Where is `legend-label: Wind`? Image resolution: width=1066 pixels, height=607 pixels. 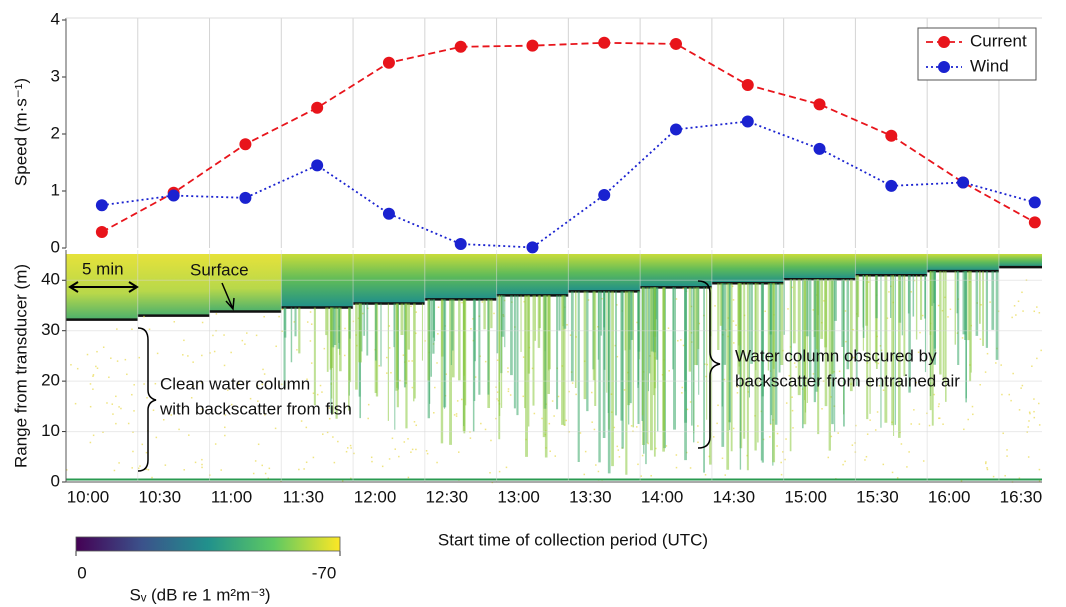 legend-label: Wind is located at coordinates (989, 65).